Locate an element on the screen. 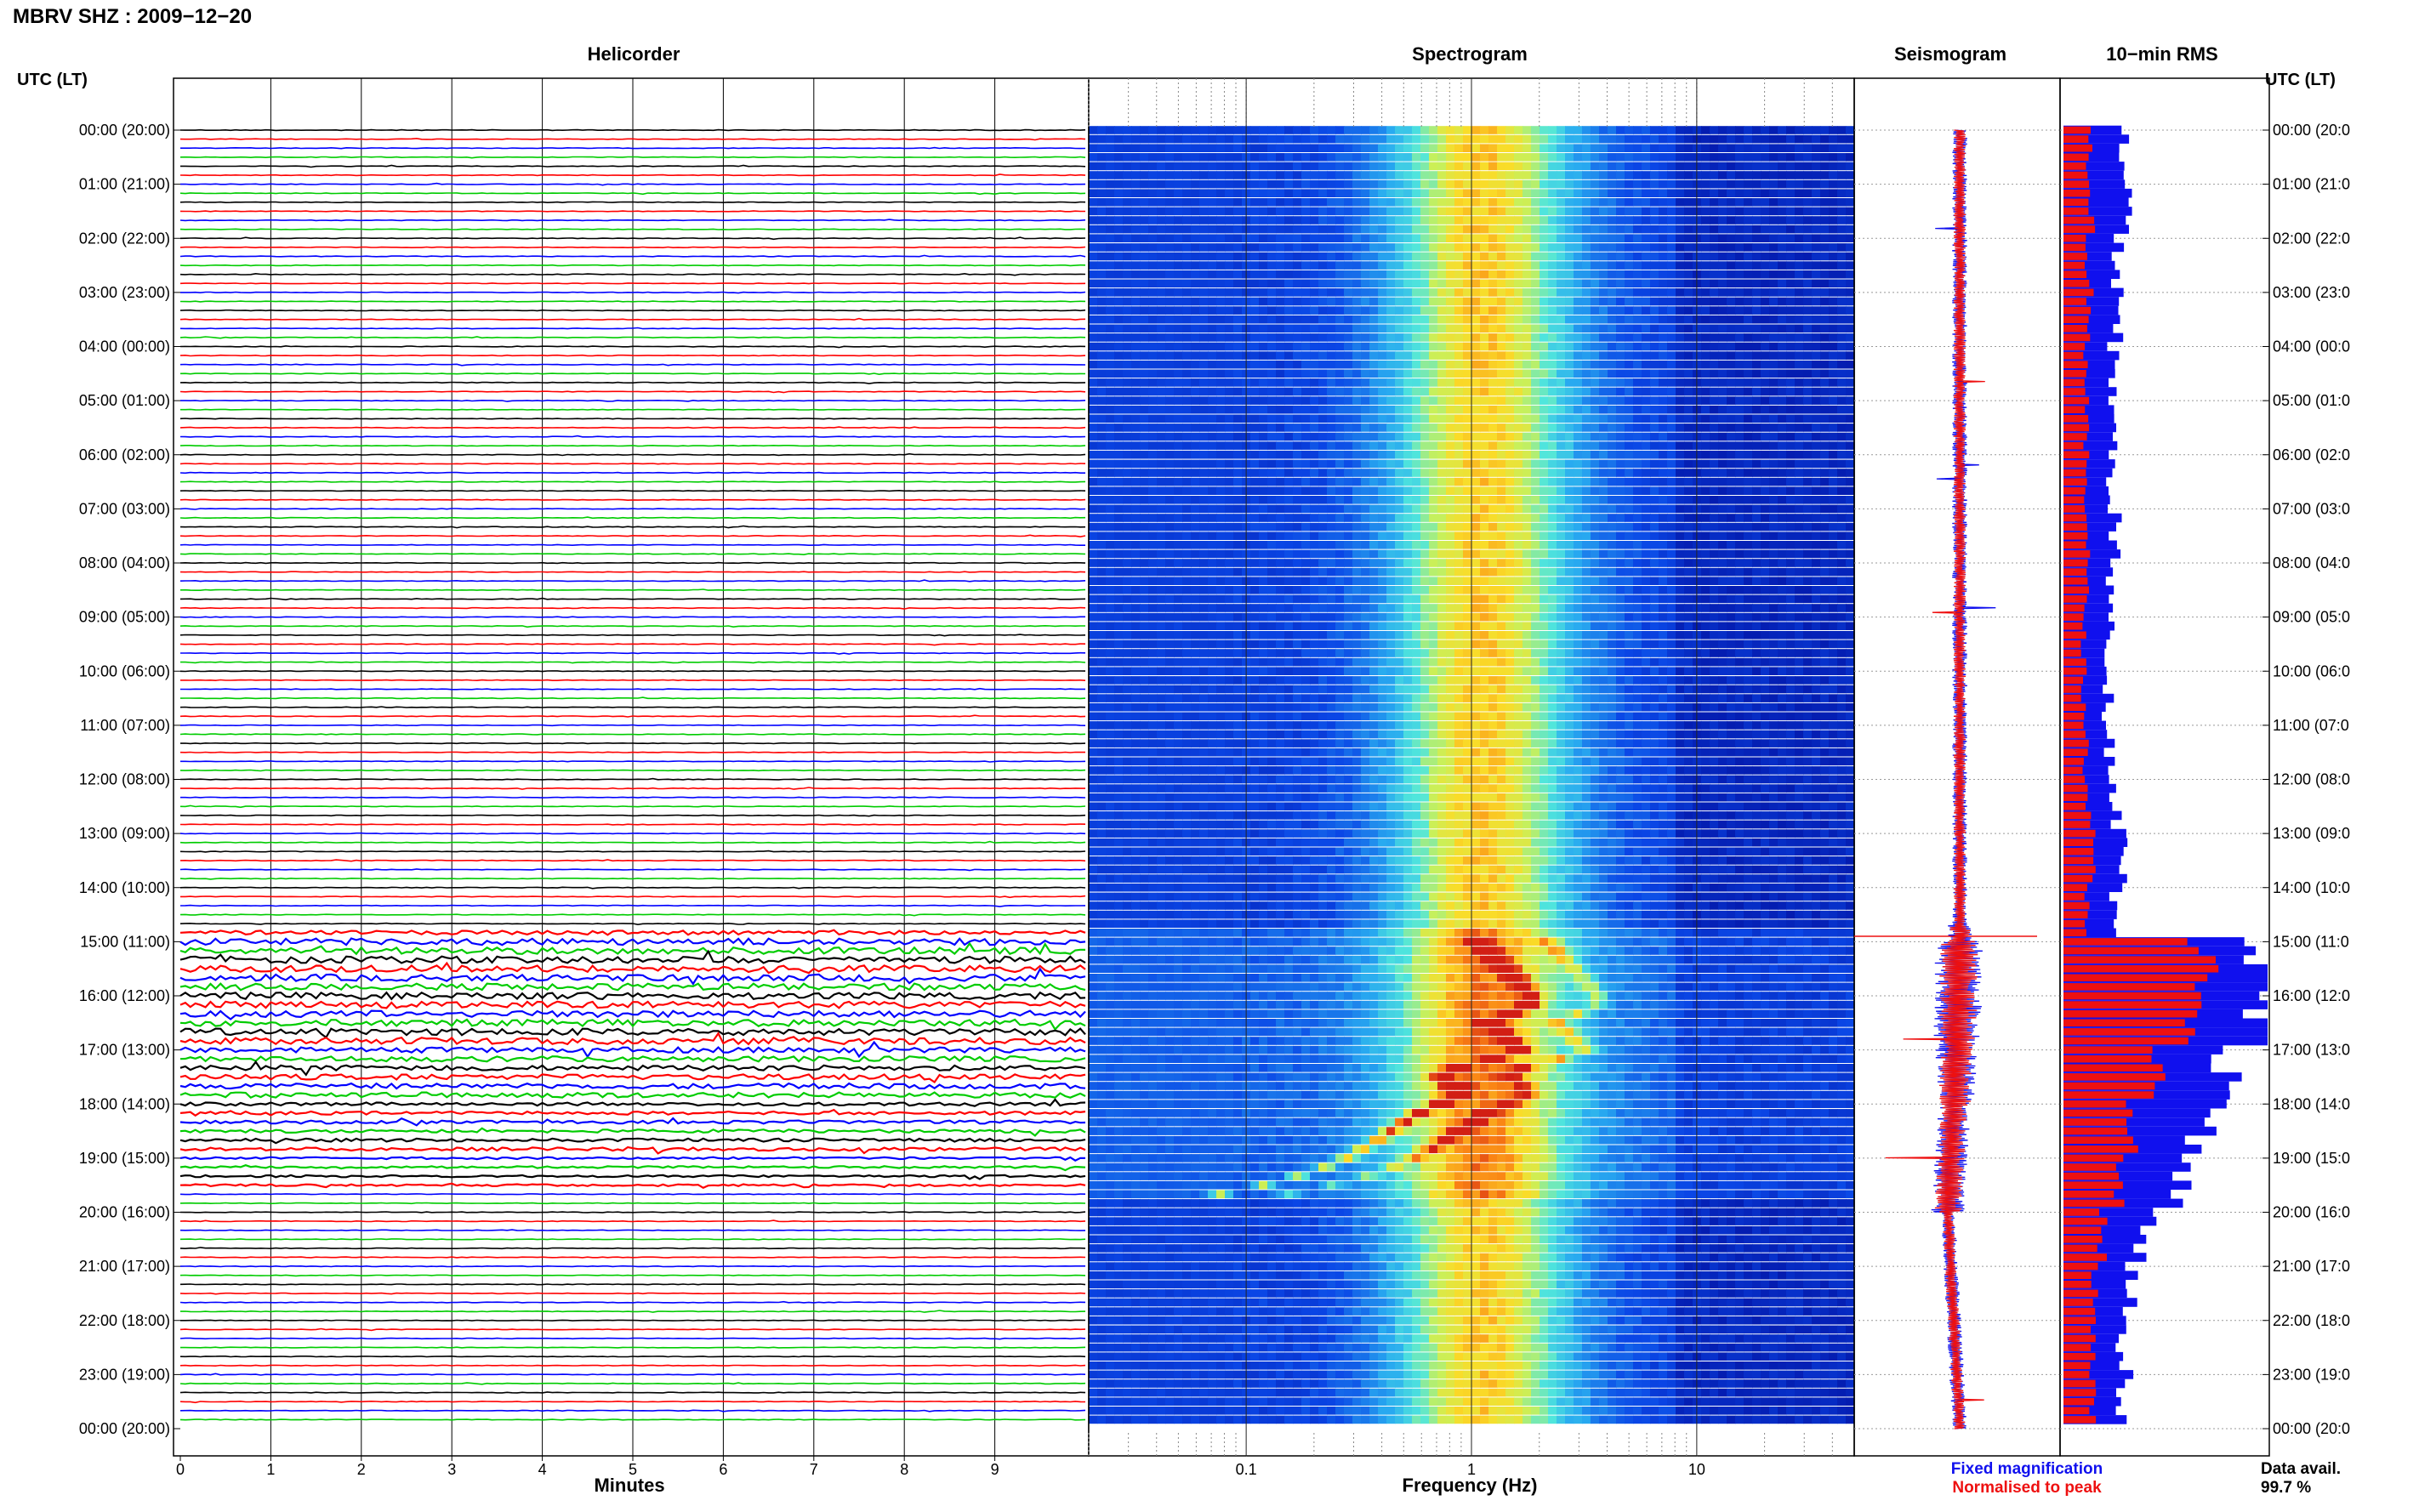 The image size is (2419, 1512). rms-title: 10−min RMS is located at coordinates (2161, 54).